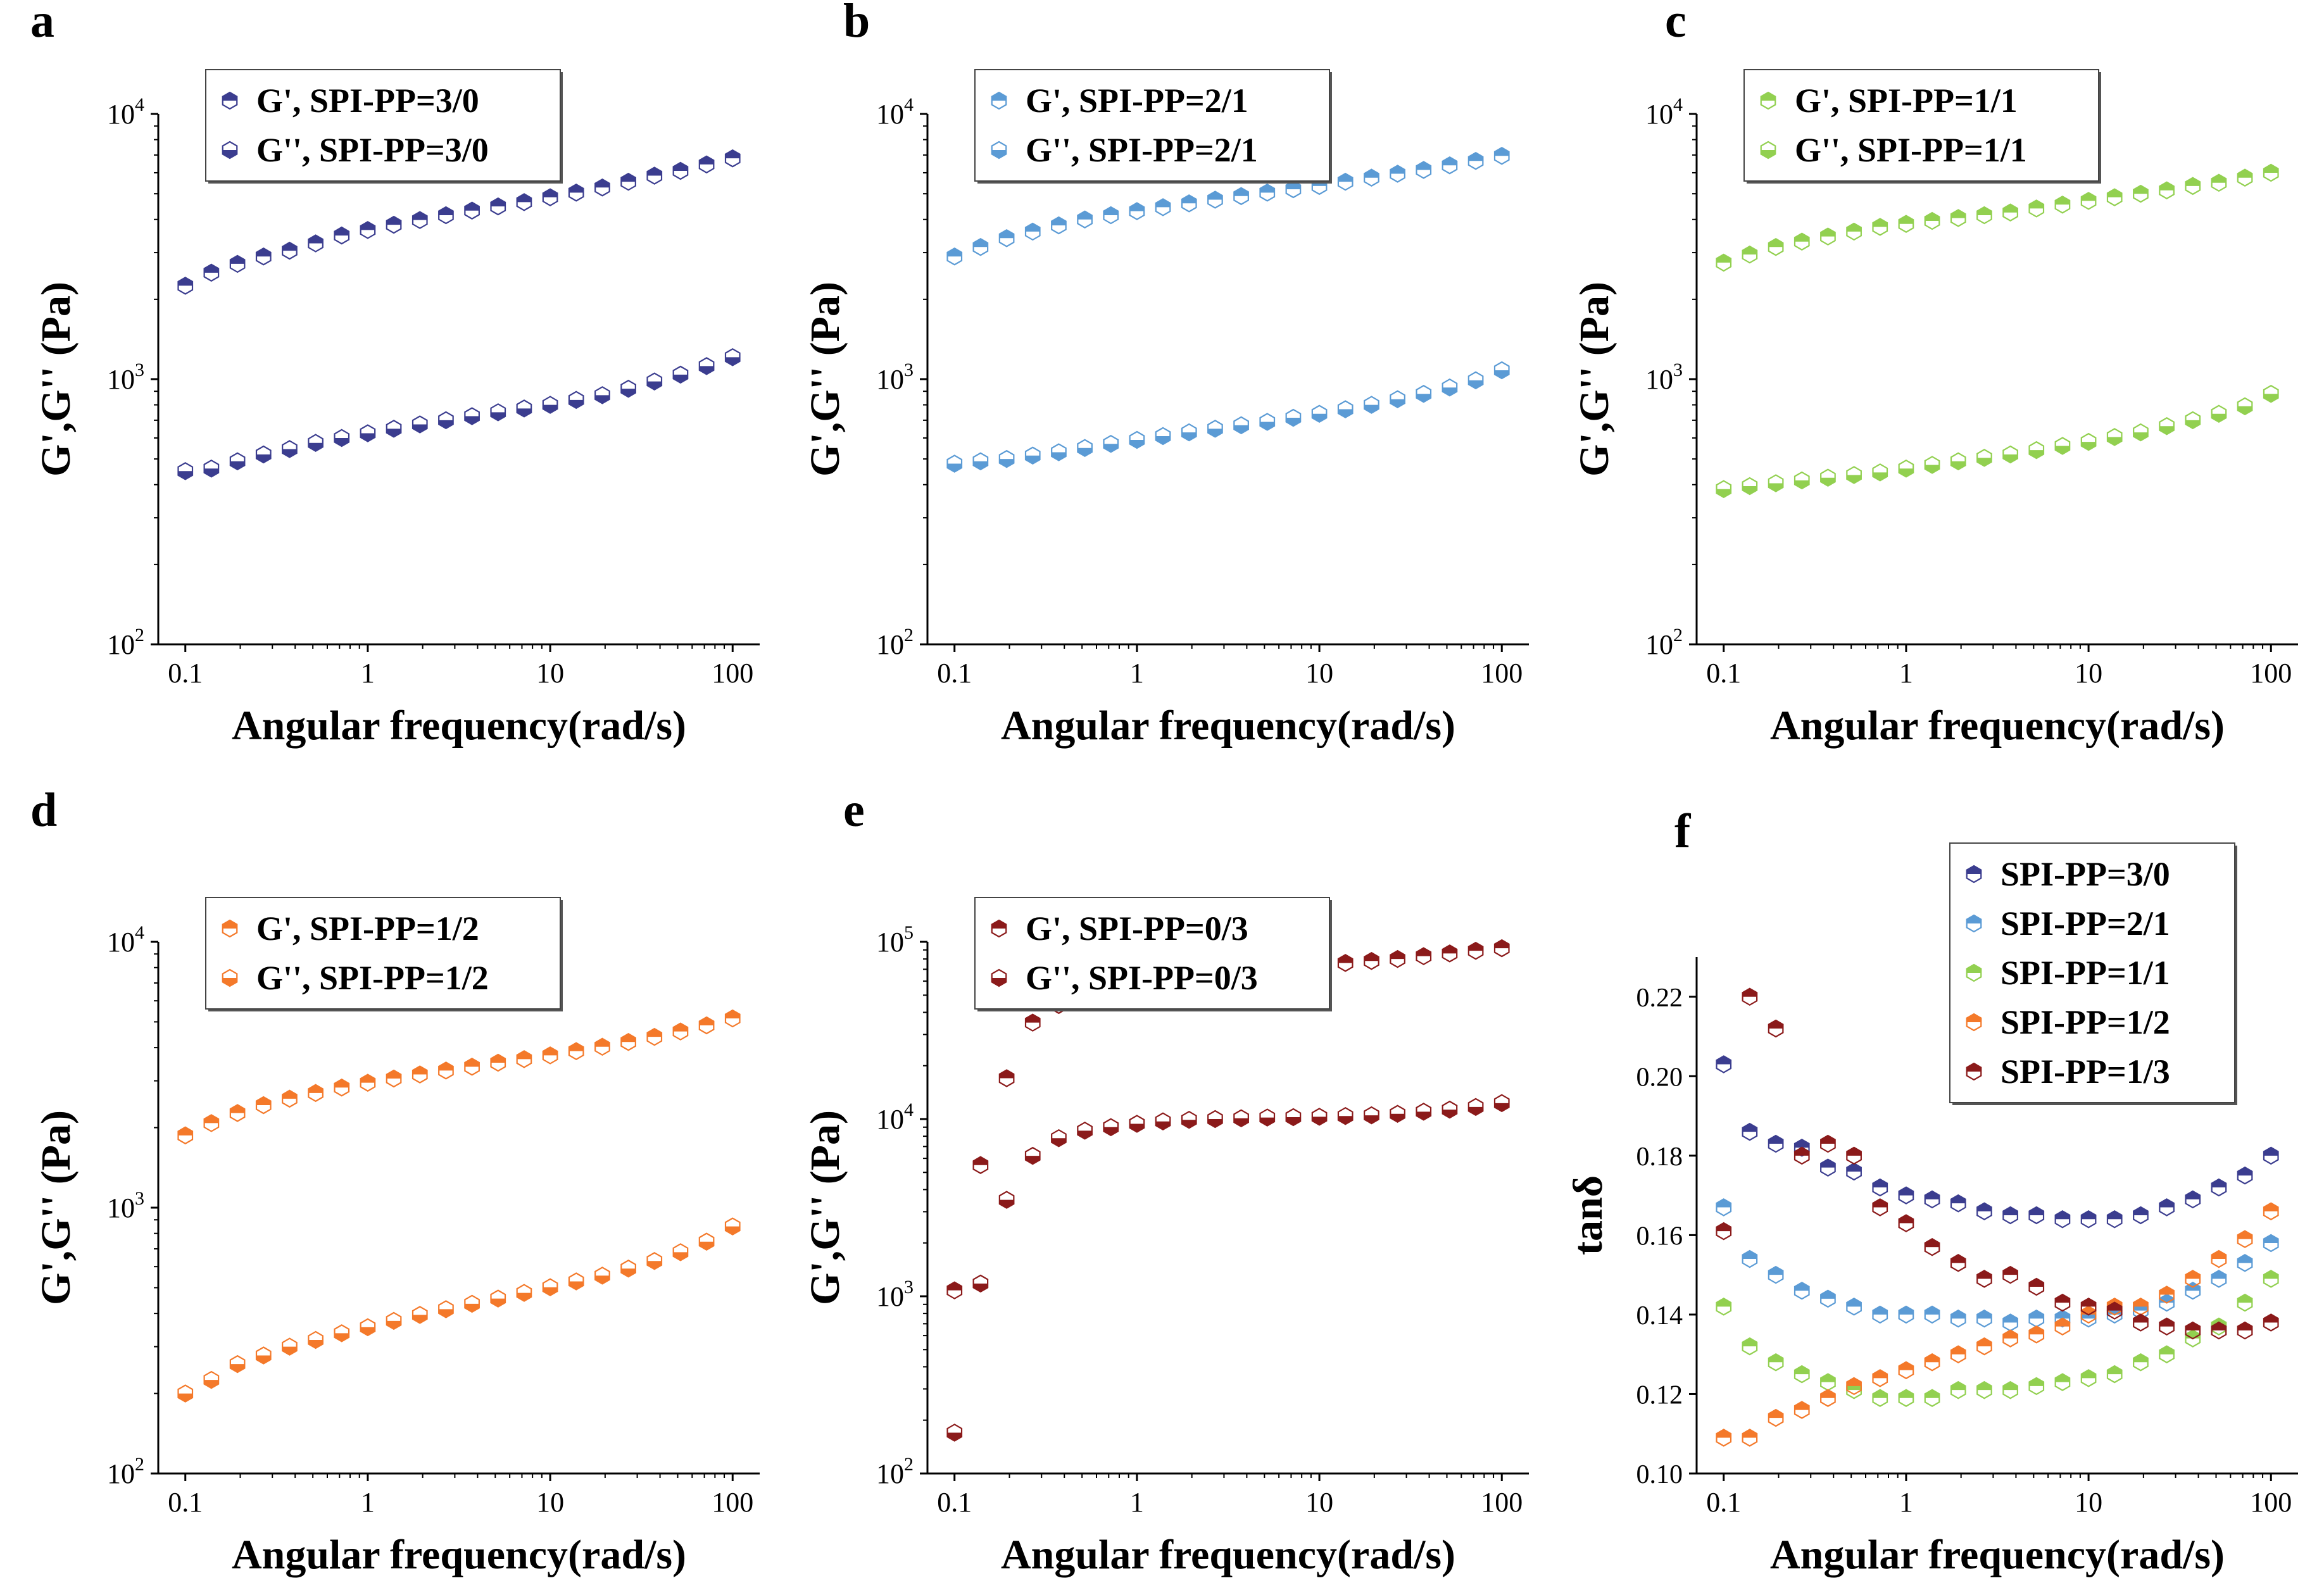  Describe the element at coordinates (383, 953) in the screenshot. I see `legend-box` at that location.